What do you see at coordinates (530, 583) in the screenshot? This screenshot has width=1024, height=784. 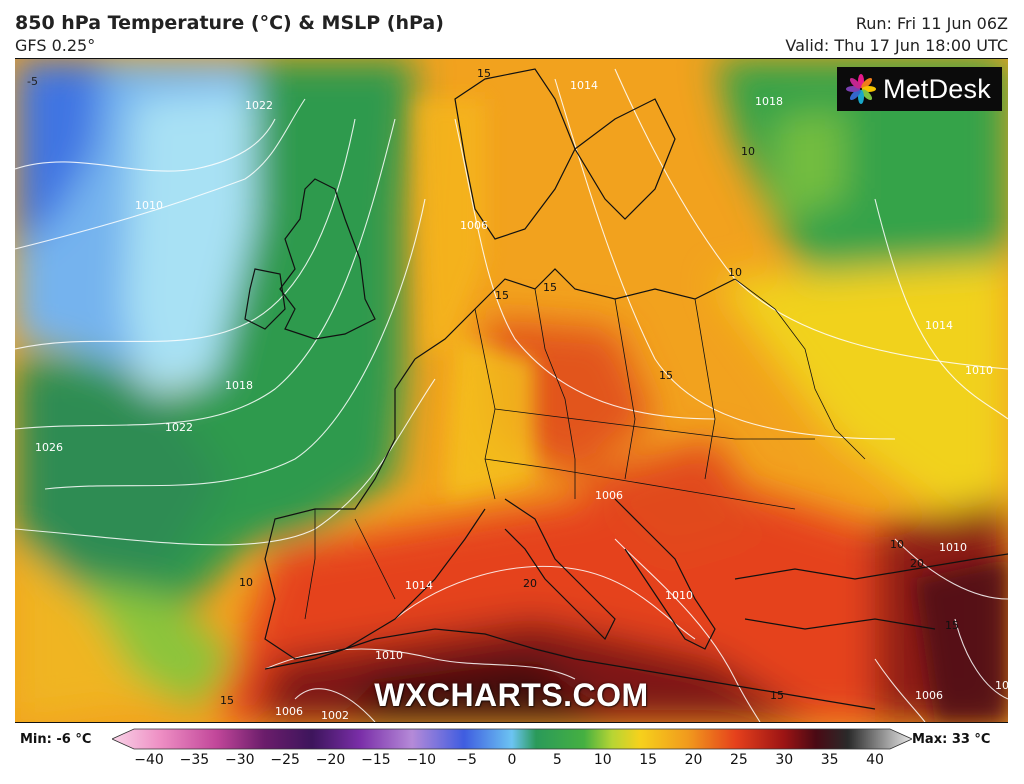 I see `label-20-a: 20` at bounding box center [530, 583].